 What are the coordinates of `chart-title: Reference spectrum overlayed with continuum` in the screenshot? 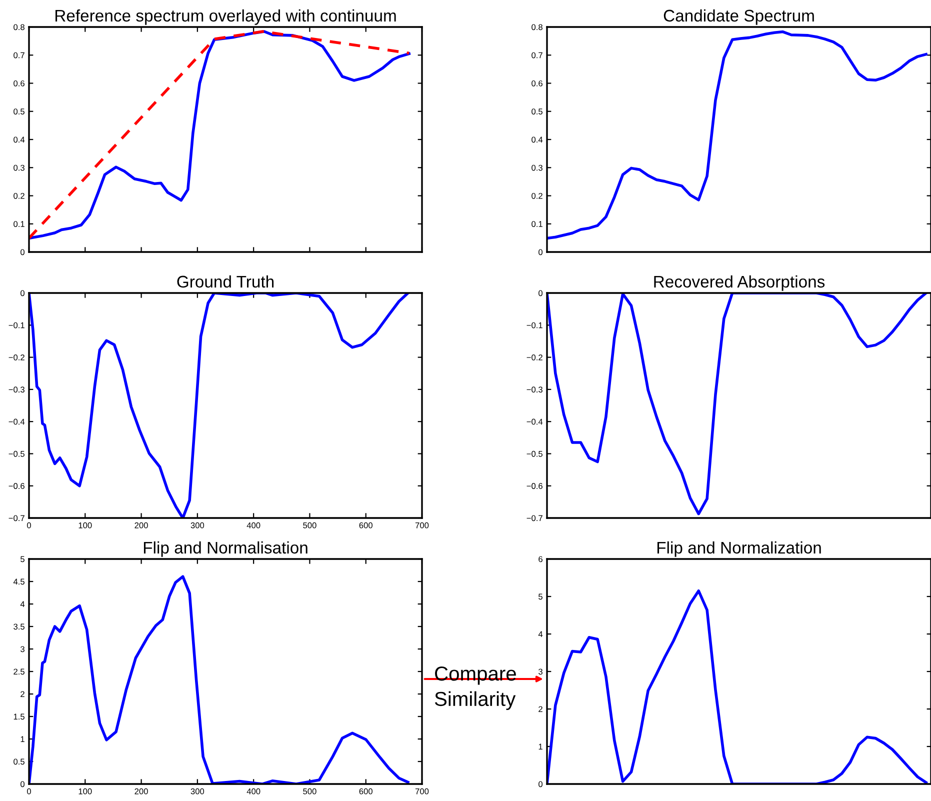 It's located at (226, 17).